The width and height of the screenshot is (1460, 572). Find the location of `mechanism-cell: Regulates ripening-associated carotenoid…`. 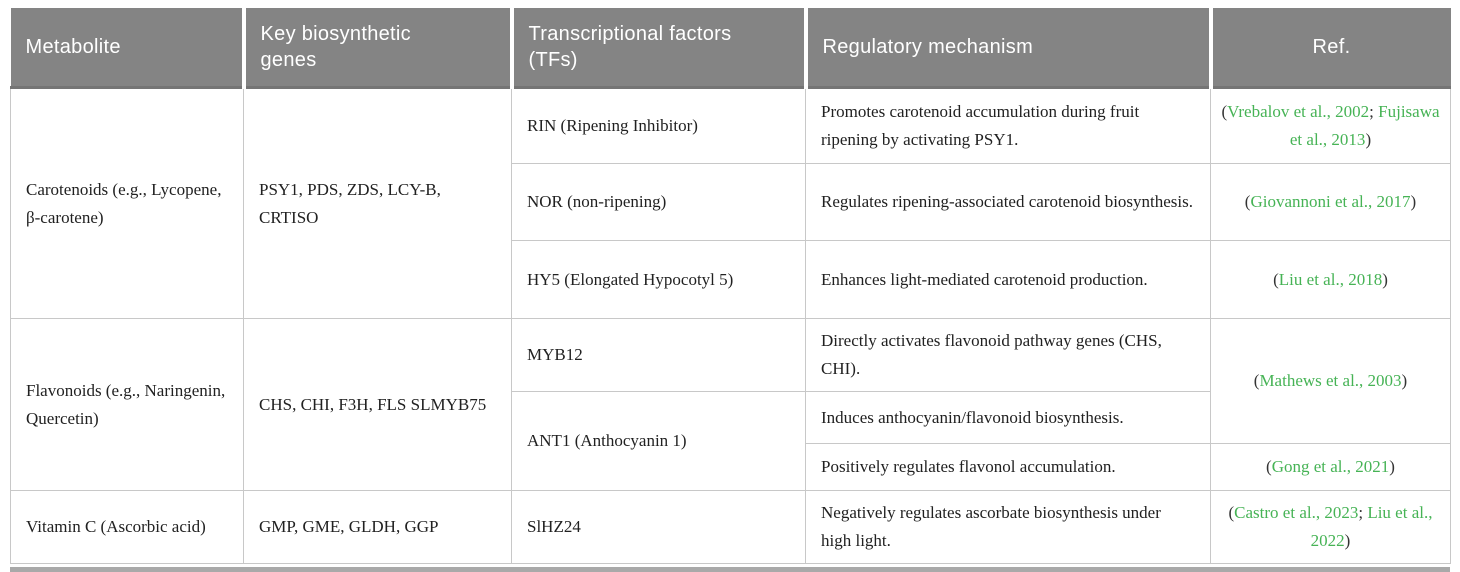

mechanism-cell: Regulates ripening-associated carotenoid… is located at coordinates (1008, 202).